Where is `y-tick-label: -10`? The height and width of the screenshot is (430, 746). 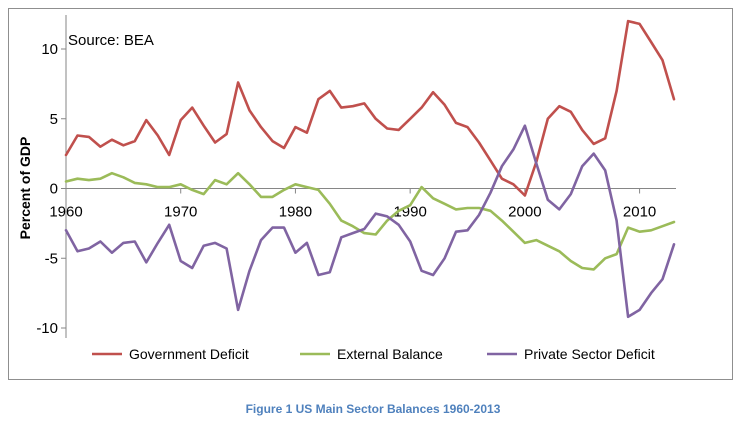
y-tick-label: -10 is located at coordinates (47, 328).